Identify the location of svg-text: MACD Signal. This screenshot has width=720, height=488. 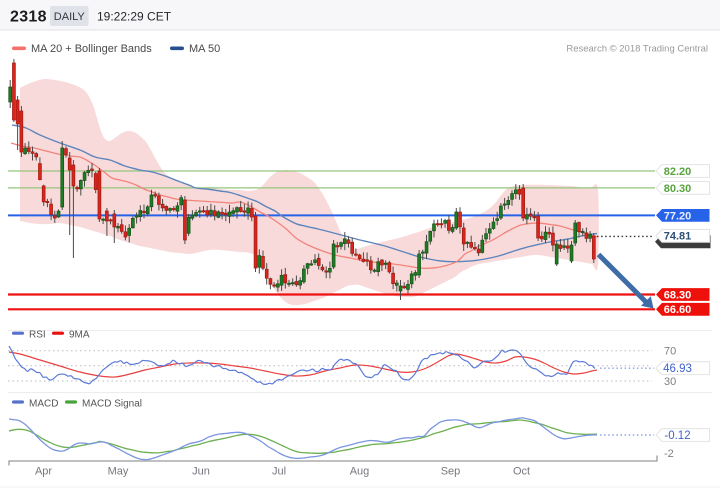
(112, 403).